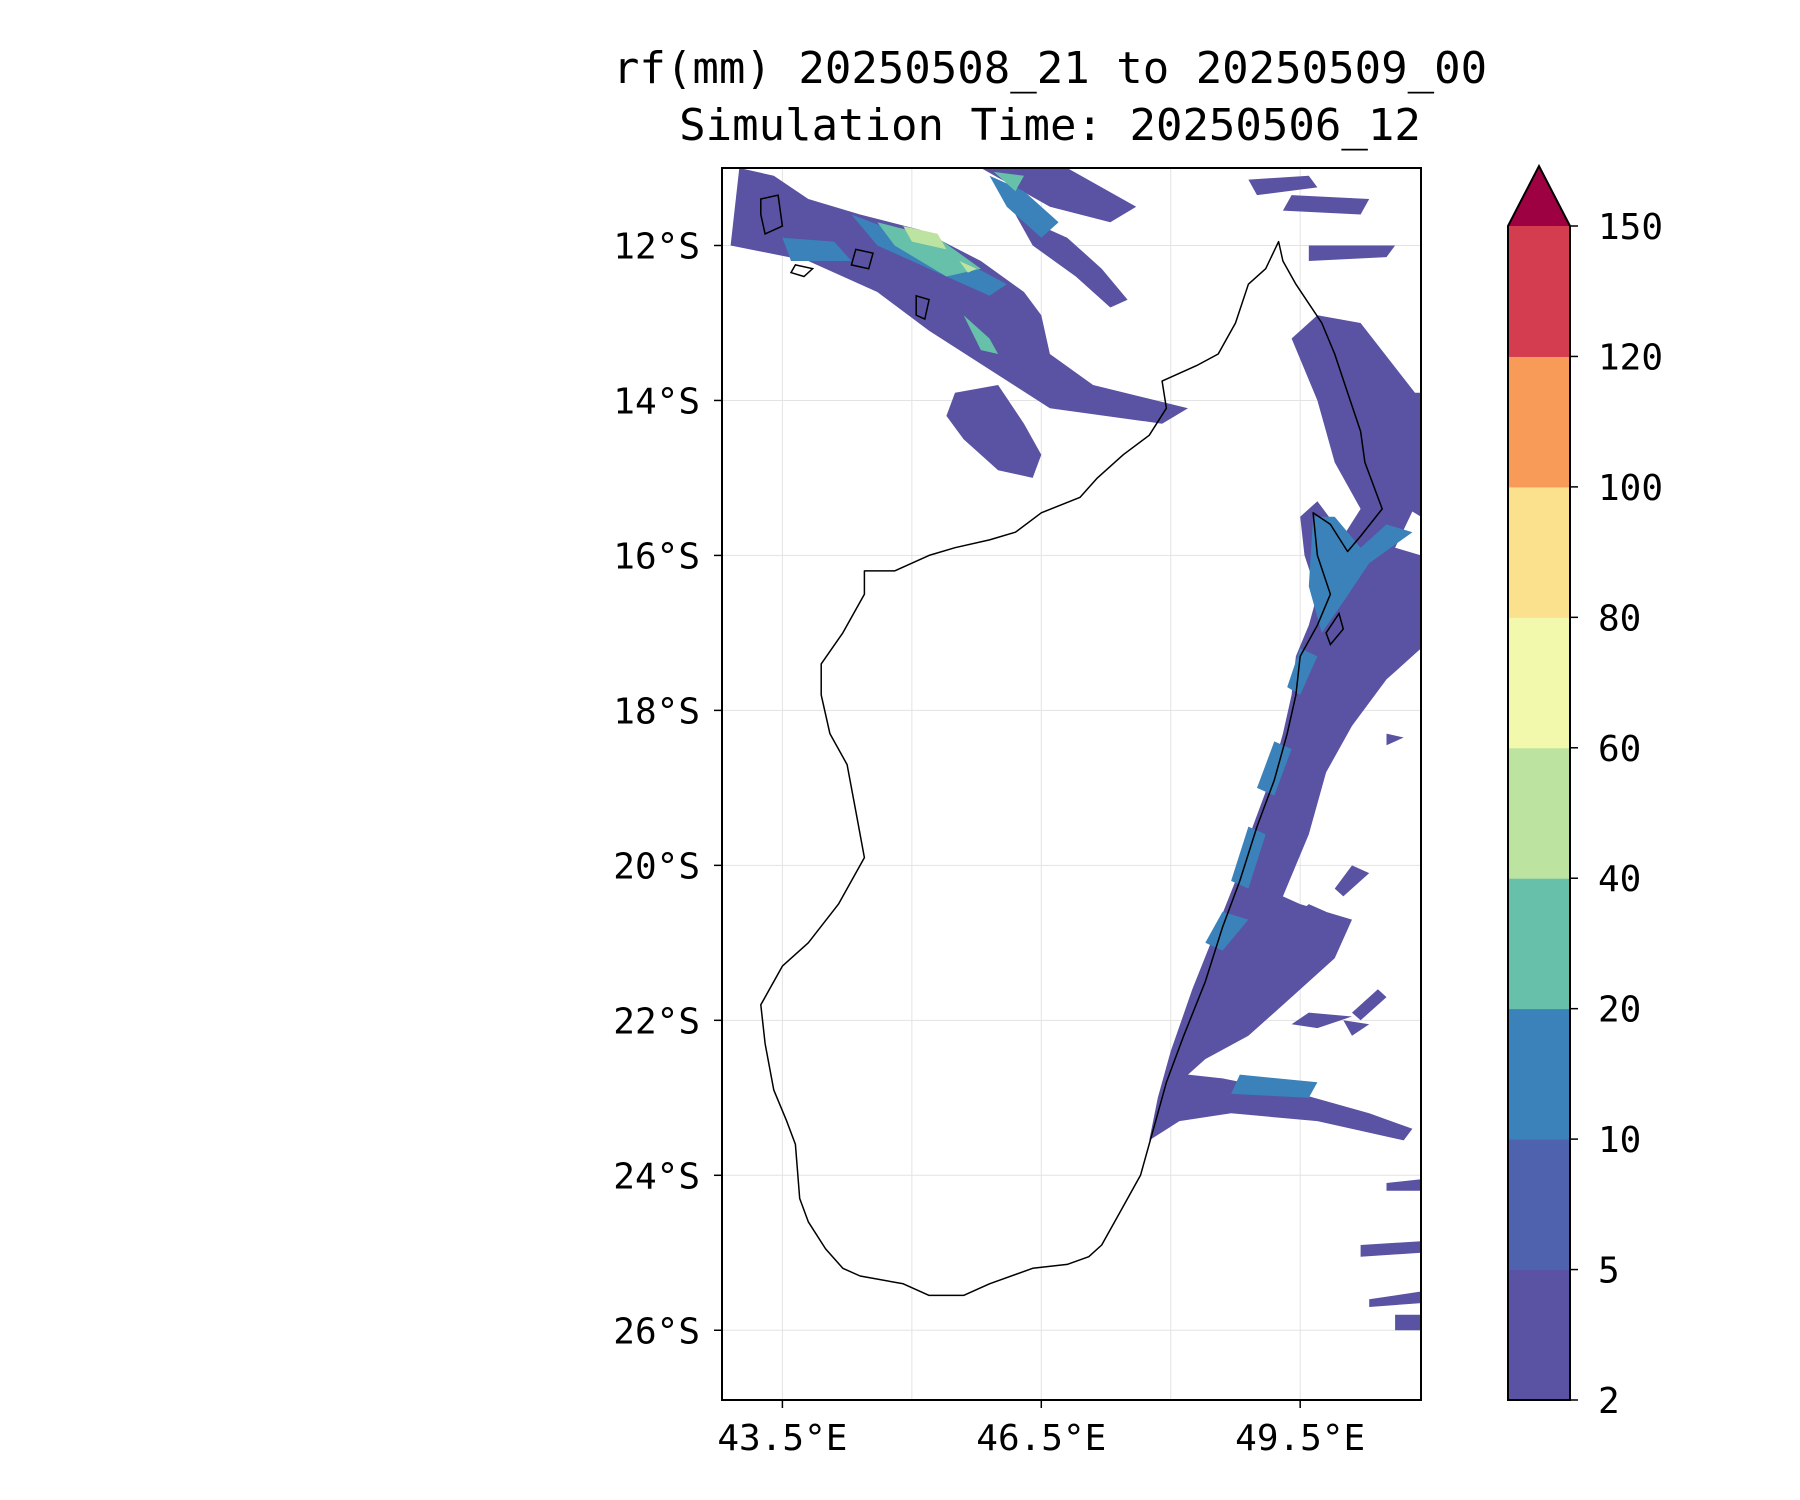  I want to click on lat-tick-label: 18°S, so click(656, 711).